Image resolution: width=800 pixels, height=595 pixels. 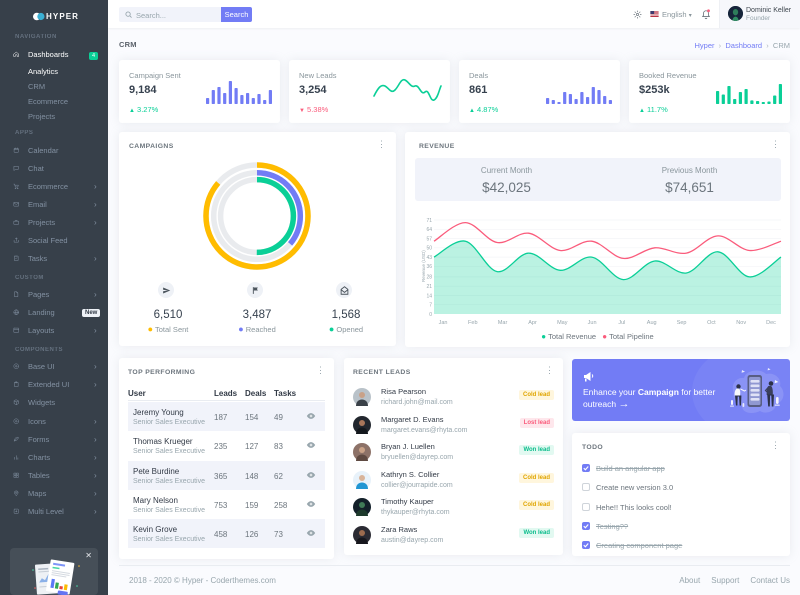 What do you see at coordinates (429, 239) in the screenshot?
I see `svg-text: 57` at bounding box center [429, 239].